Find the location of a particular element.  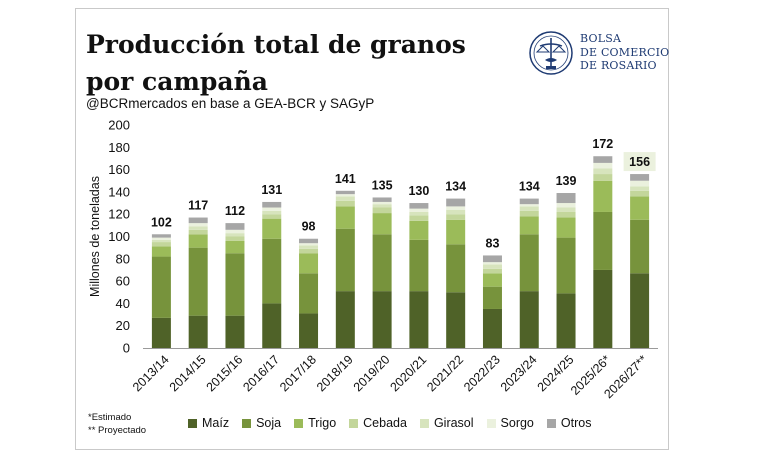

x-tick-label: 2018/19 is located at coordinates (335, 374).